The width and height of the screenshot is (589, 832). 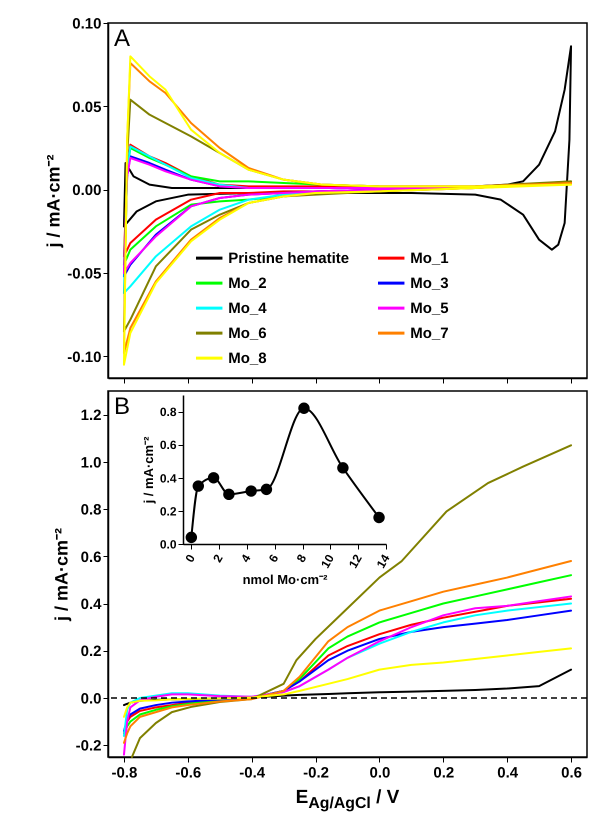 What do you see at coordinates (247, 283) in the screenshot?
I see `legend-label: Mo_2` at bounding box center [247, 283].